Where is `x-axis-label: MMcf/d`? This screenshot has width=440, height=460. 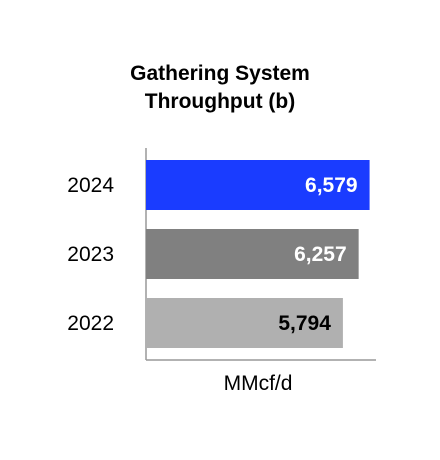 x-axis-label: MMcf/d is located at coordinates (258, 383).